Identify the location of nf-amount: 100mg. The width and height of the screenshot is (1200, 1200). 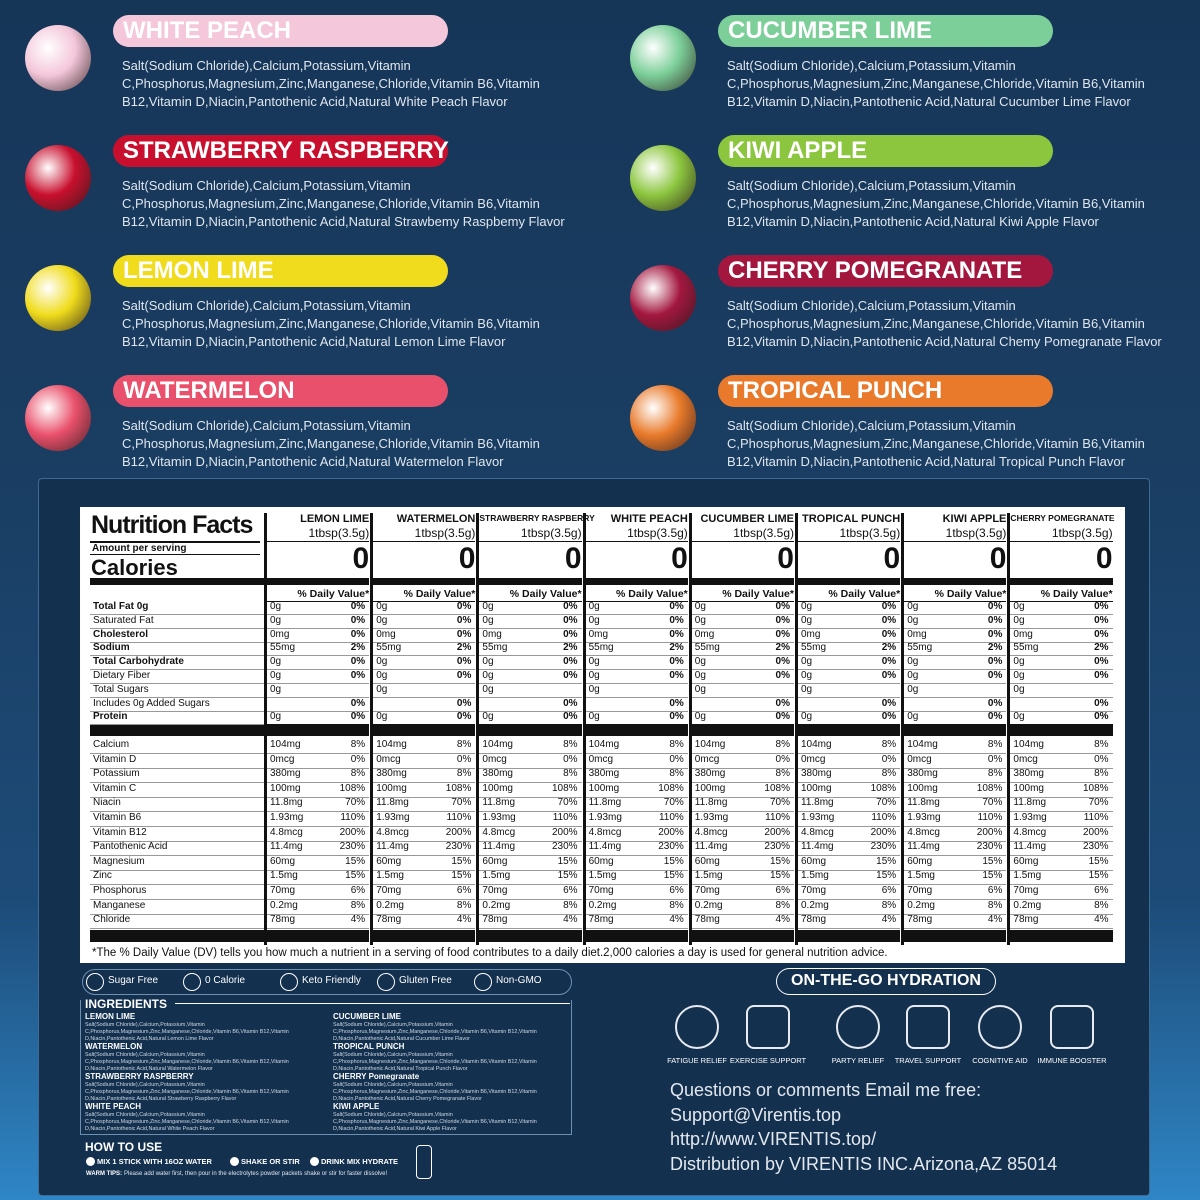
(922, 788).